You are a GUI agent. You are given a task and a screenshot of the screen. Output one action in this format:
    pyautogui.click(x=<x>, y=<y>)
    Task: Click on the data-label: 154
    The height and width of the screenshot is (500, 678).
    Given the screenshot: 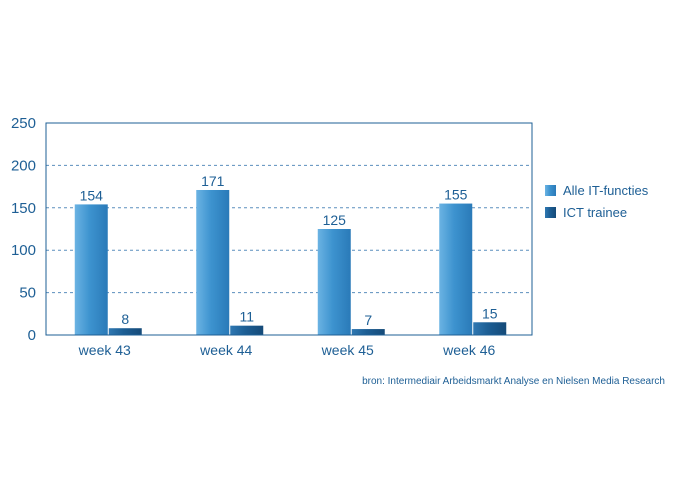 What is the action you would take?
    pyautogui.click(x=92, y=195)
    